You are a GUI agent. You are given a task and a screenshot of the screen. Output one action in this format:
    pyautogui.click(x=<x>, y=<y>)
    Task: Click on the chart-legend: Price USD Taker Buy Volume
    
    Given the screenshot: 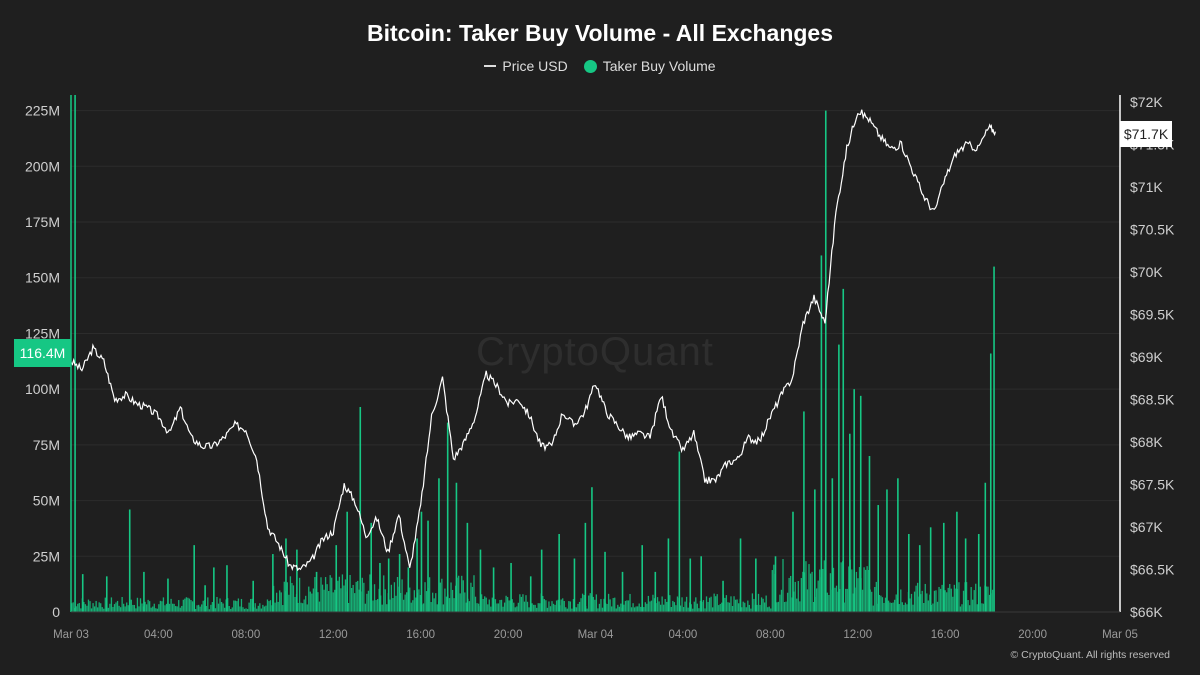 What is the action you would take?
    pyautogui.click(x=600, y=66)
    